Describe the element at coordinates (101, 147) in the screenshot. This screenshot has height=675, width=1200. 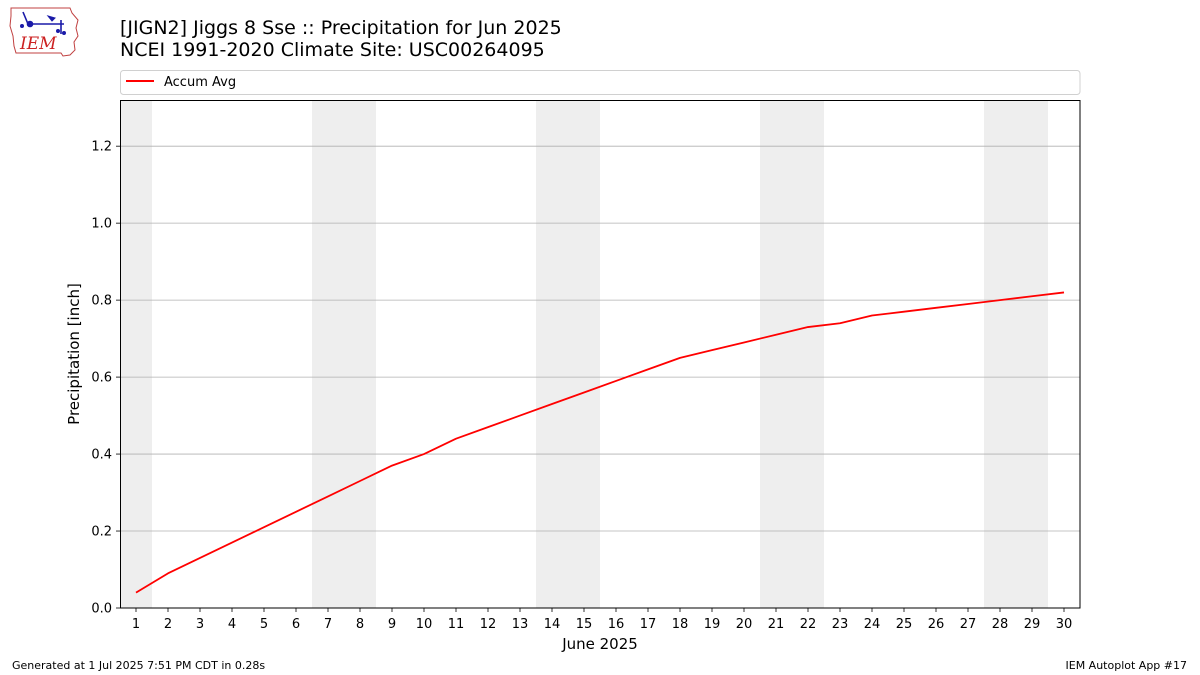
I see `y-tick-label: 1.2` at that location.